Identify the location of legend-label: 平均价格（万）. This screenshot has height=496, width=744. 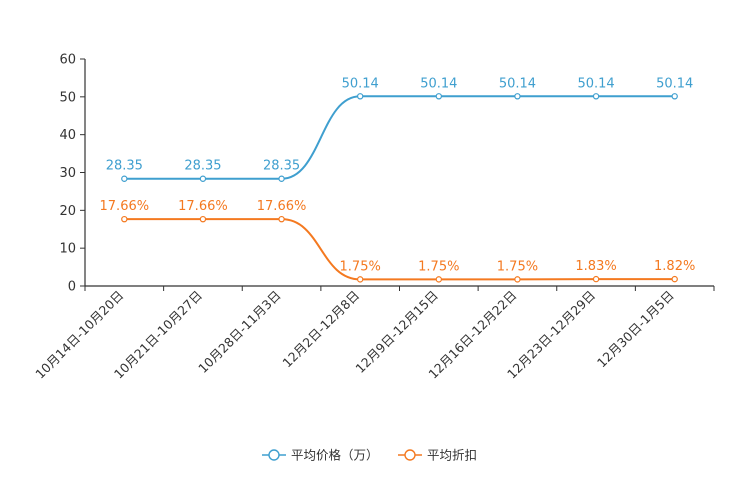
(335, 455).